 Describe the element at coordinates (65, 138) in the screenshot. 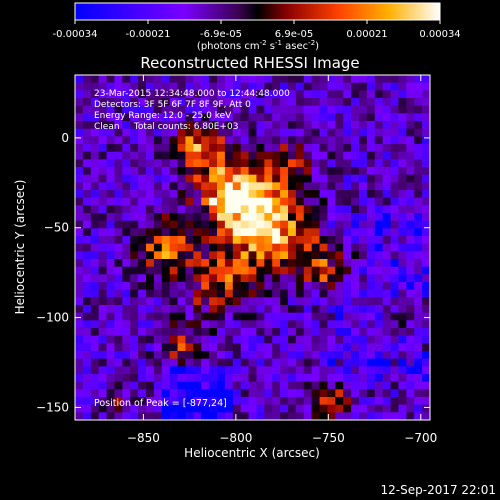

I see `y-tick-label: 0` at that location.